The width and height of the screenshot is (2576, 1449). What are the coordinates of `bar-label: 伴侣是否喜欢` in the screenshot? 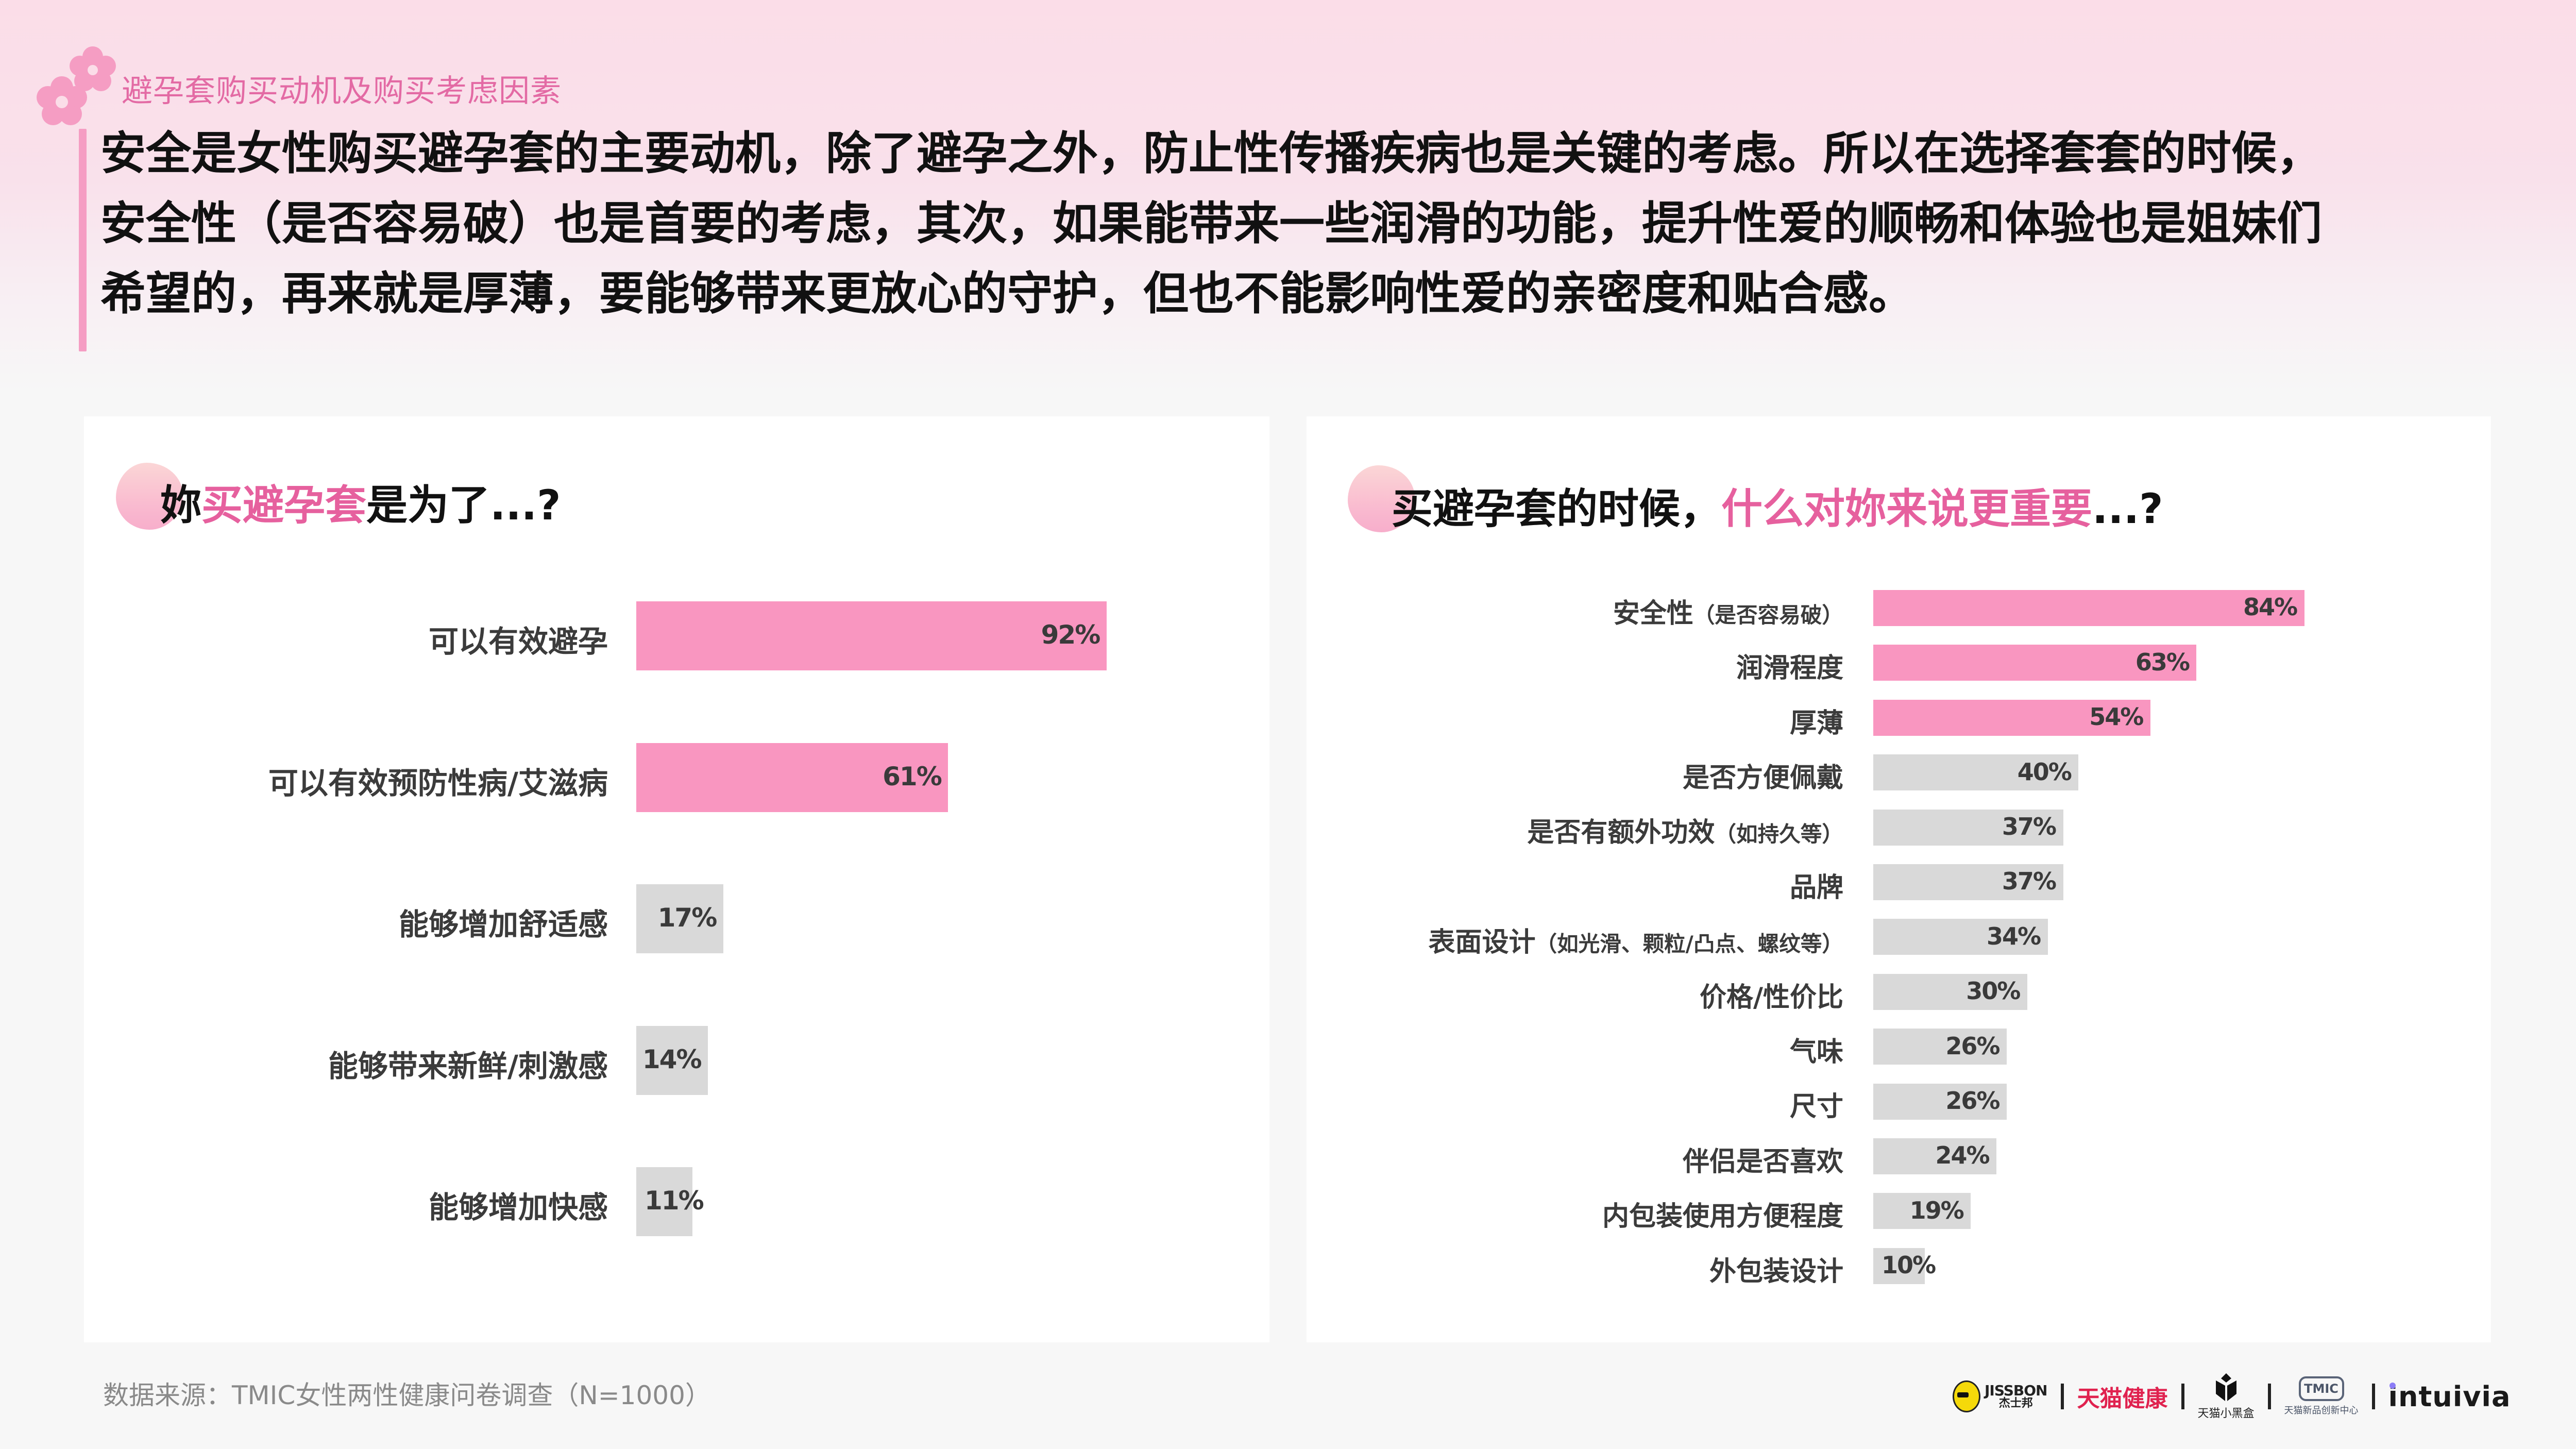 It's located at (1762, 1161).